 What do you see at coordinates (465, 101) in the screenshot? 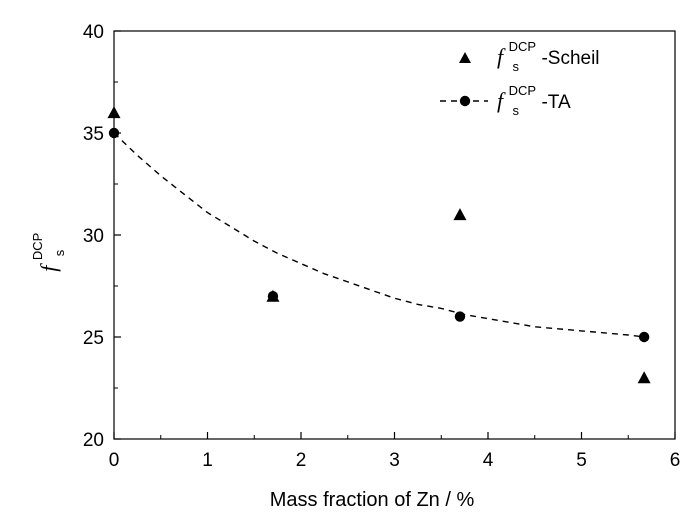
I see `legend-marker-circle` at bounding box center [465, 101].